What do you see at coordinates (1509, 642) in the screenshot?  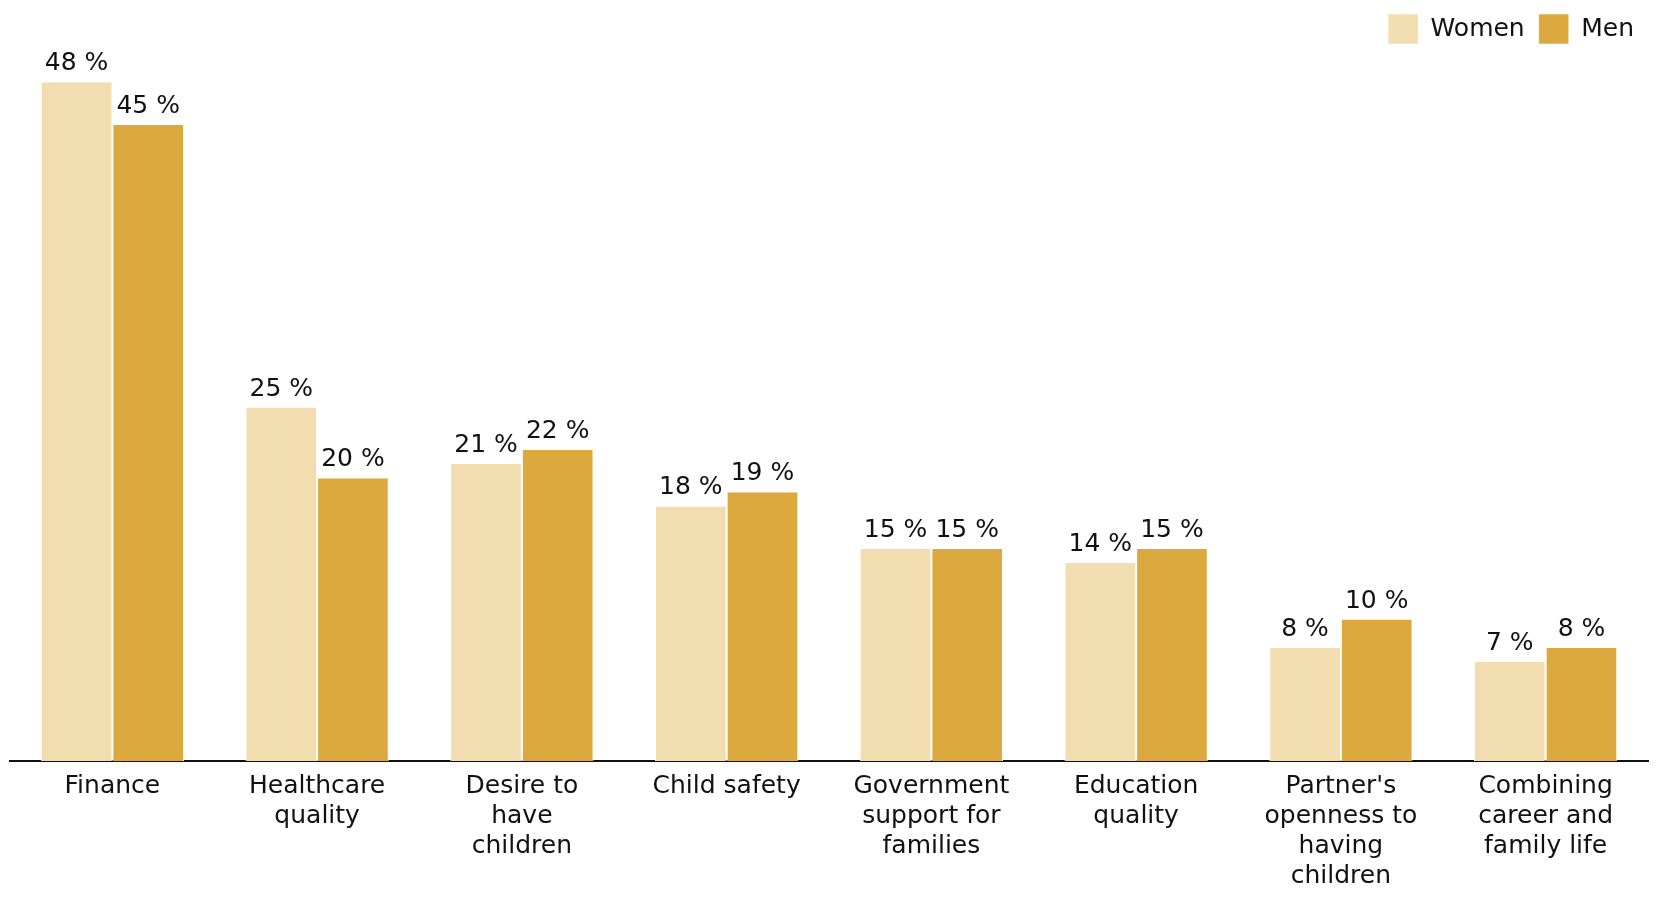 I see `data-label: 7 %` at bounding box center [1509, 642].